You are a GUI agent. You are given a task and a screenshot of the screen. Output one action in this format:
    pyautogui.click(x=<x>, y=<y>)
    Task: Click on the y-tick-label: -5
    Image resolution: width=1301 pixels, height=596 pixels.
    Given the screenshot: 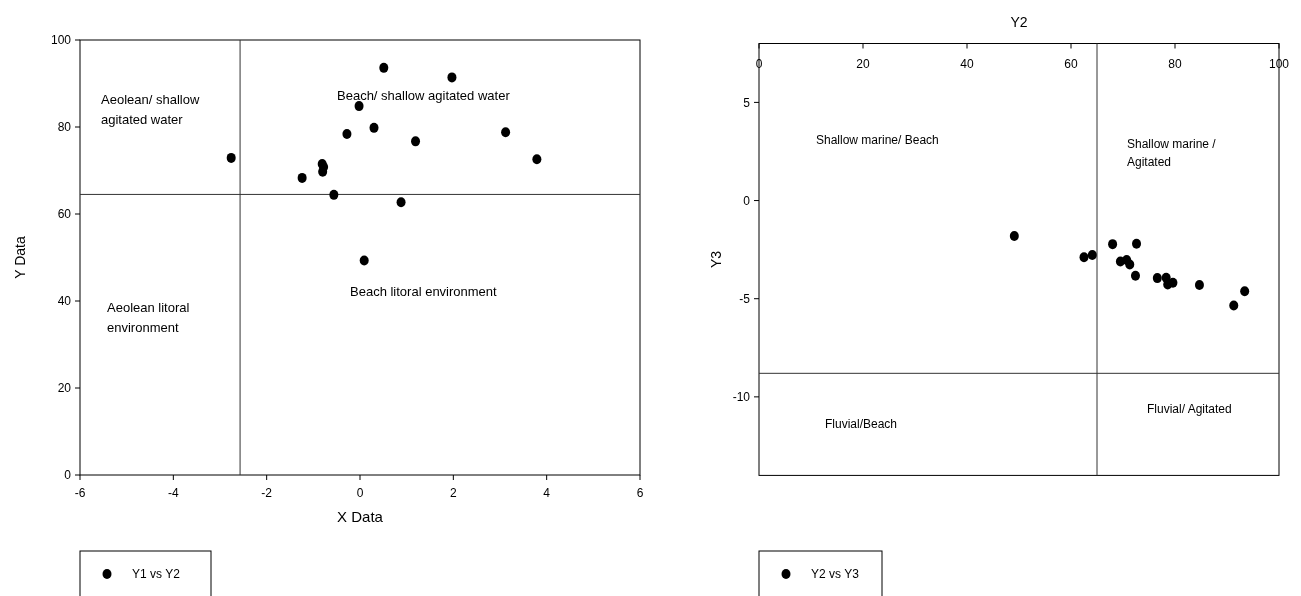 What is the action you would take?
    pyautogui.click(x=745, y=298)
    